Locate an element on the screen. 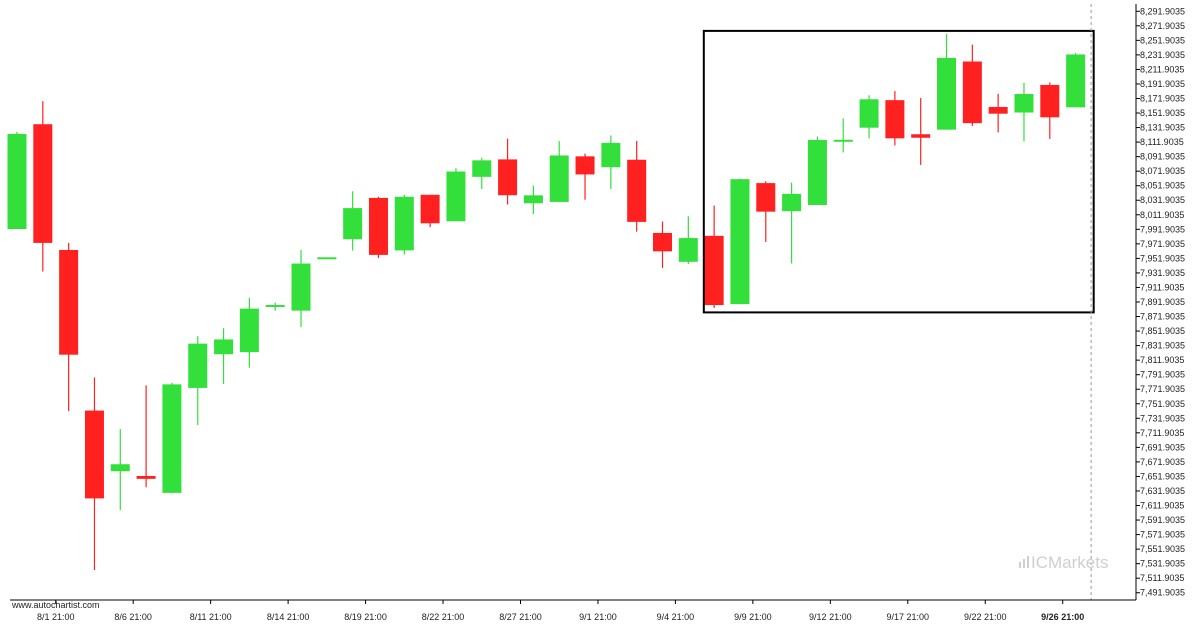 This screenshot has height=630, width=1200. y-tick-label: 8,091.9035 is located at coordinates (1162, 157).